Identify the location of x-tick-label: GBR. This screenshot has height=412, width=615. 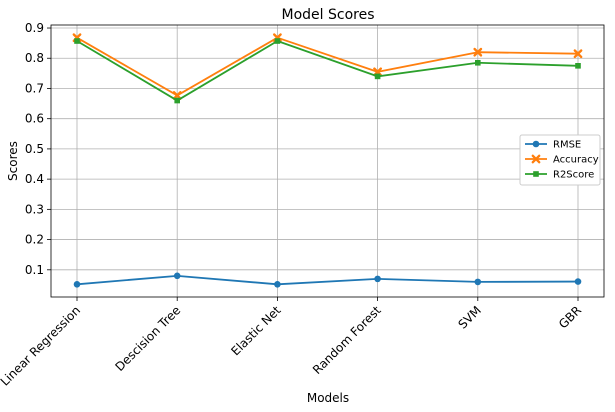
(570, 317).